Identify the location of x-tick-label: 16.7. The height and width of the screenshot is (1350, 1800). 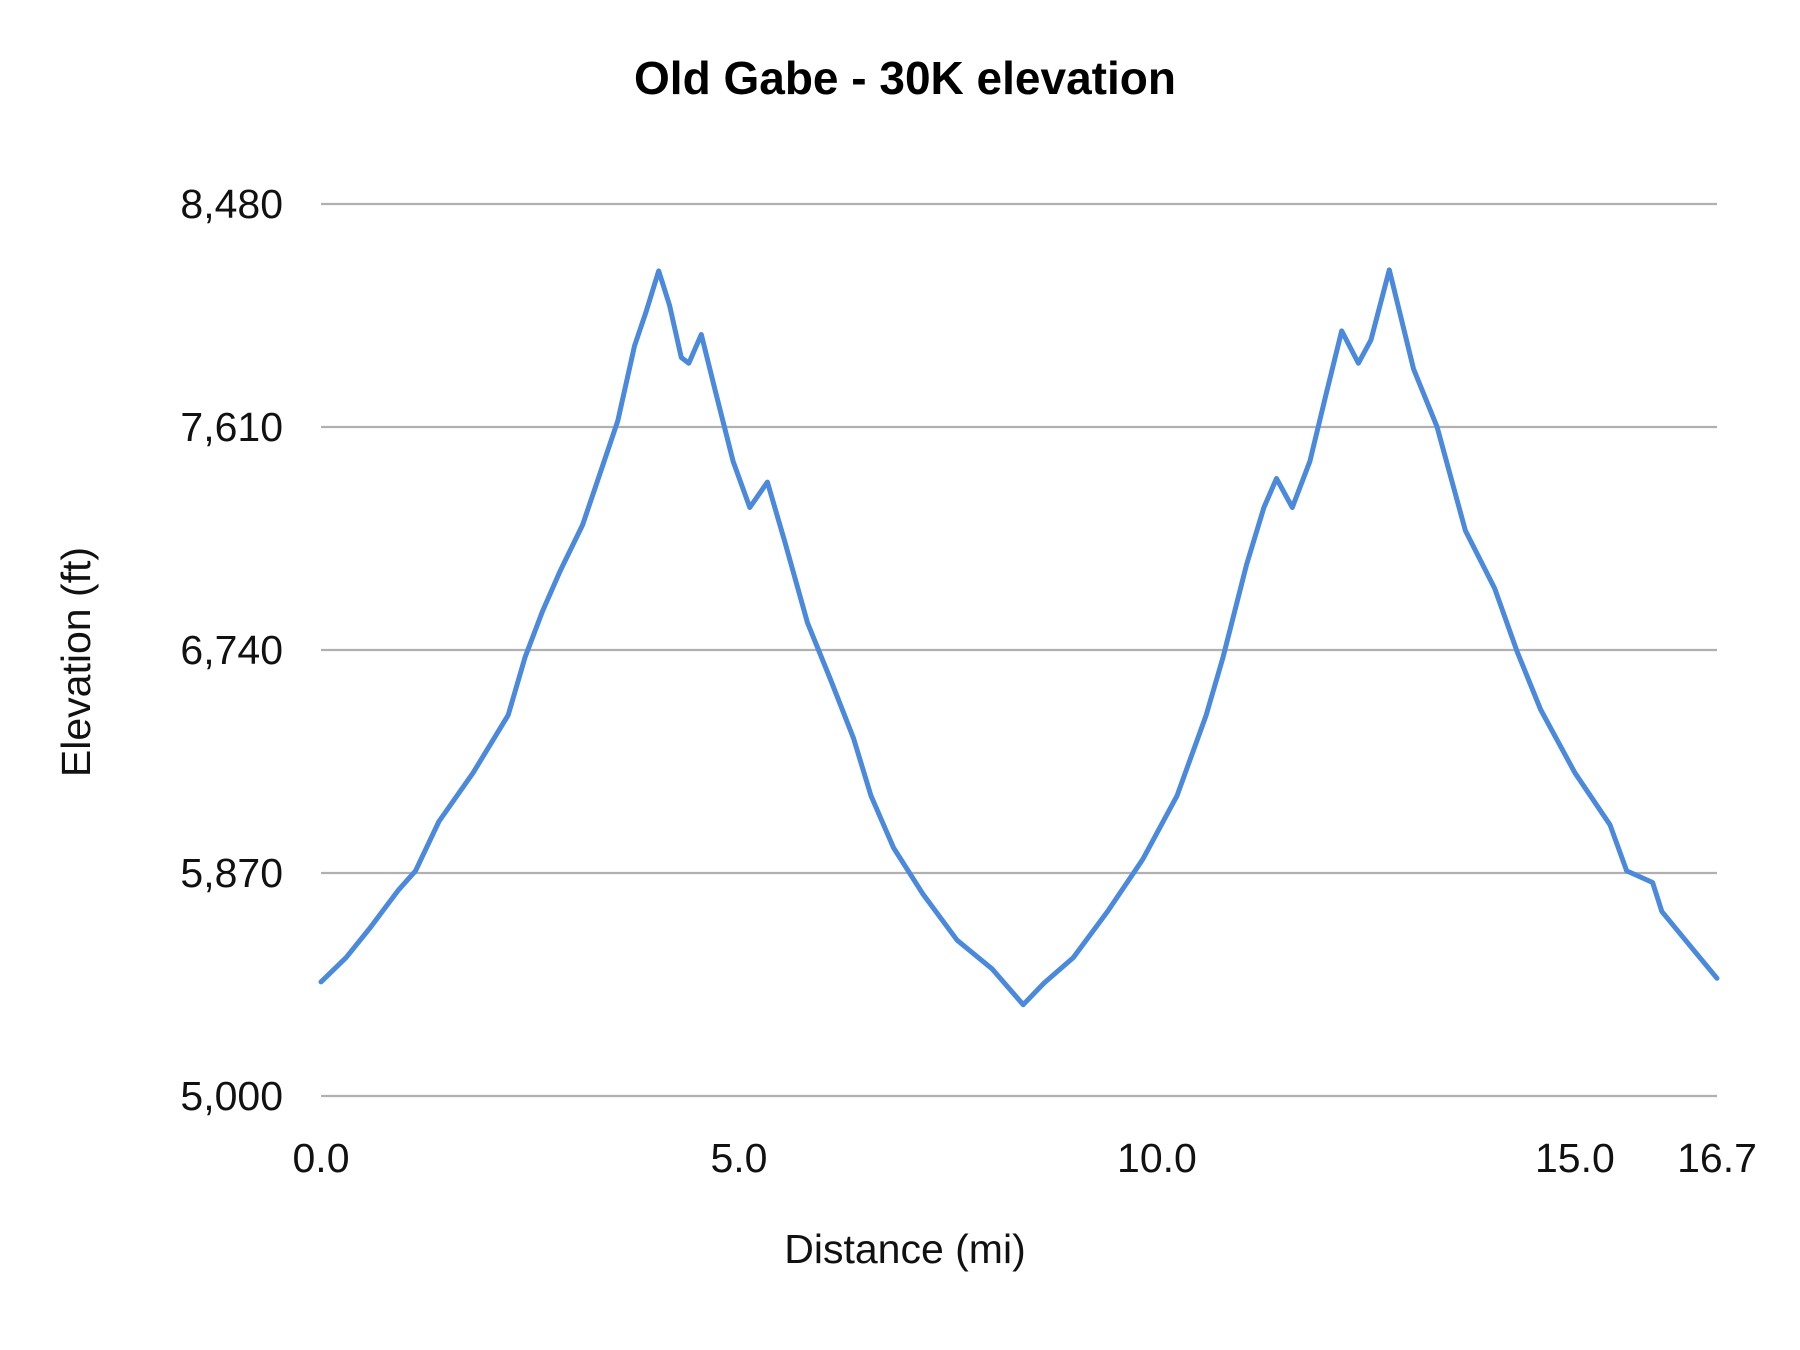
(1717, 1158).